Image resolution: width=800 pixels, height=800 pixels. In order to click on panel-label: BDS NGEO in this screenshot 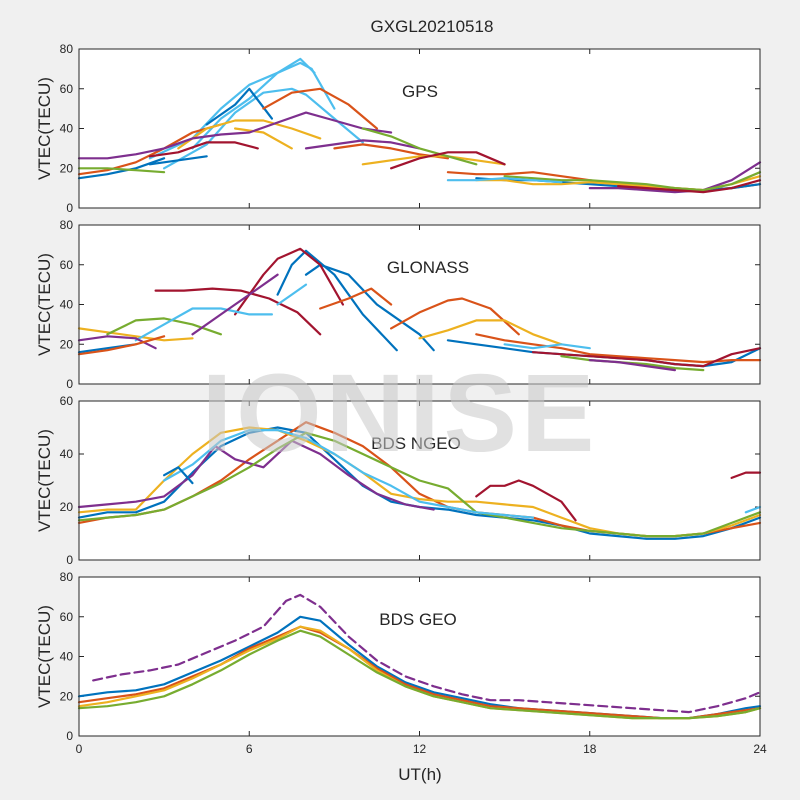, I will do `click(416, 443)`.